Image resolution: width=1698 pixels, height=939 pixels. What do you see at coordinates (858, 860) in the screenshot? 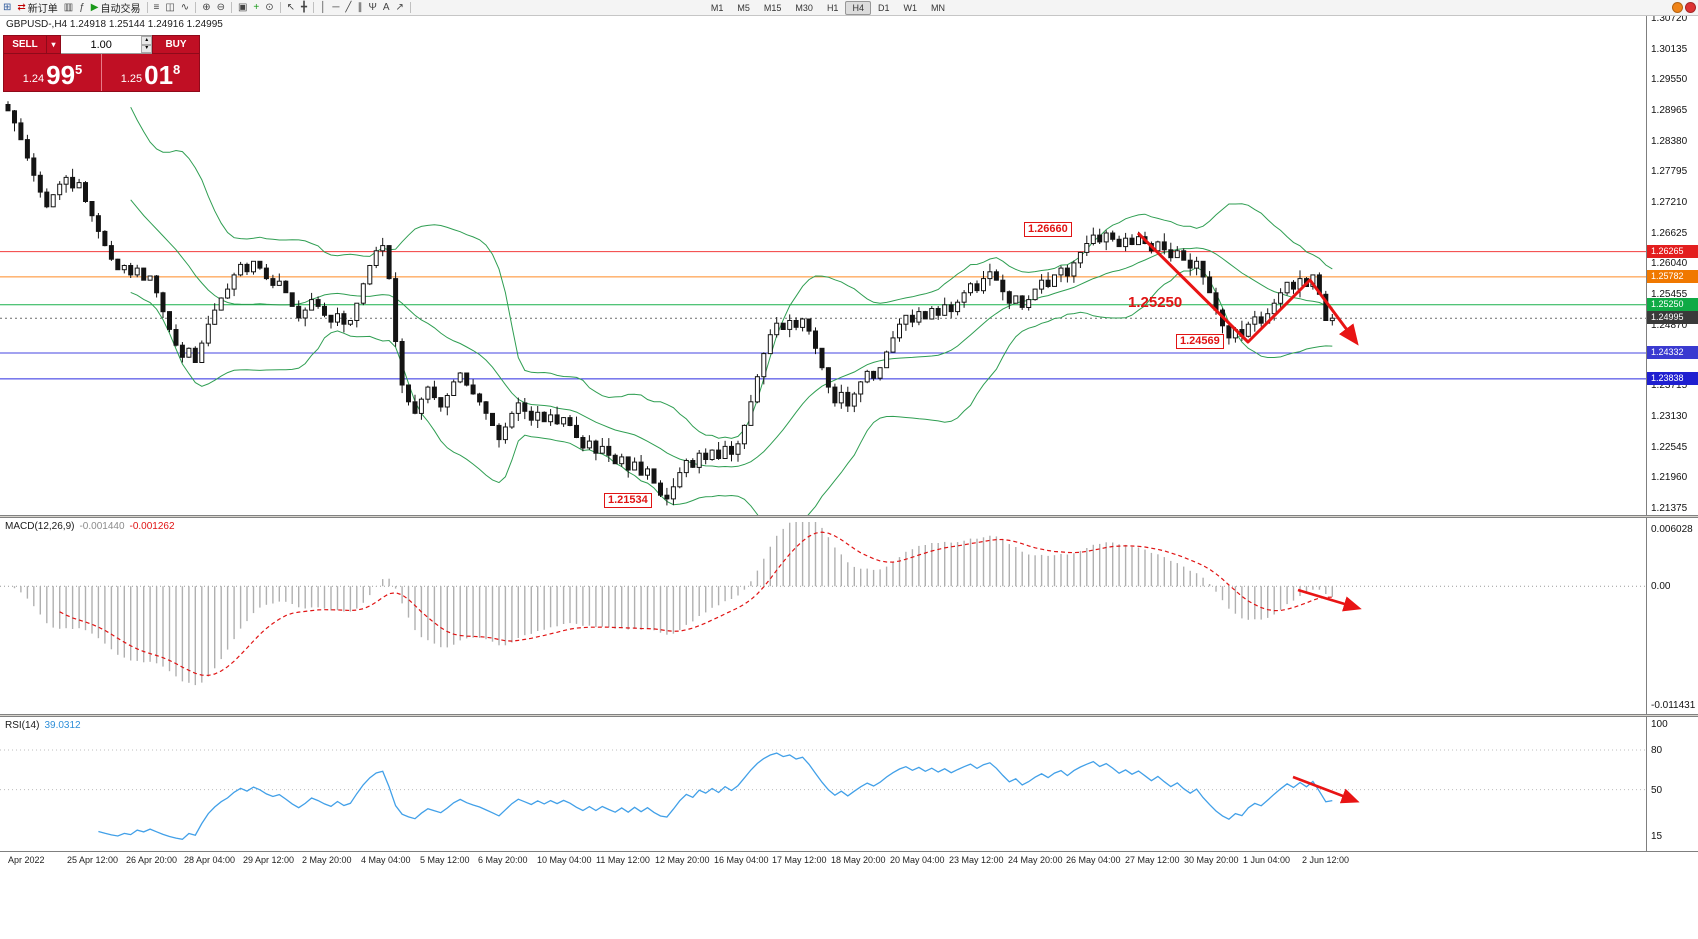
I see `time-tick: 18 May 20:00` at bounding box center [858, 860].